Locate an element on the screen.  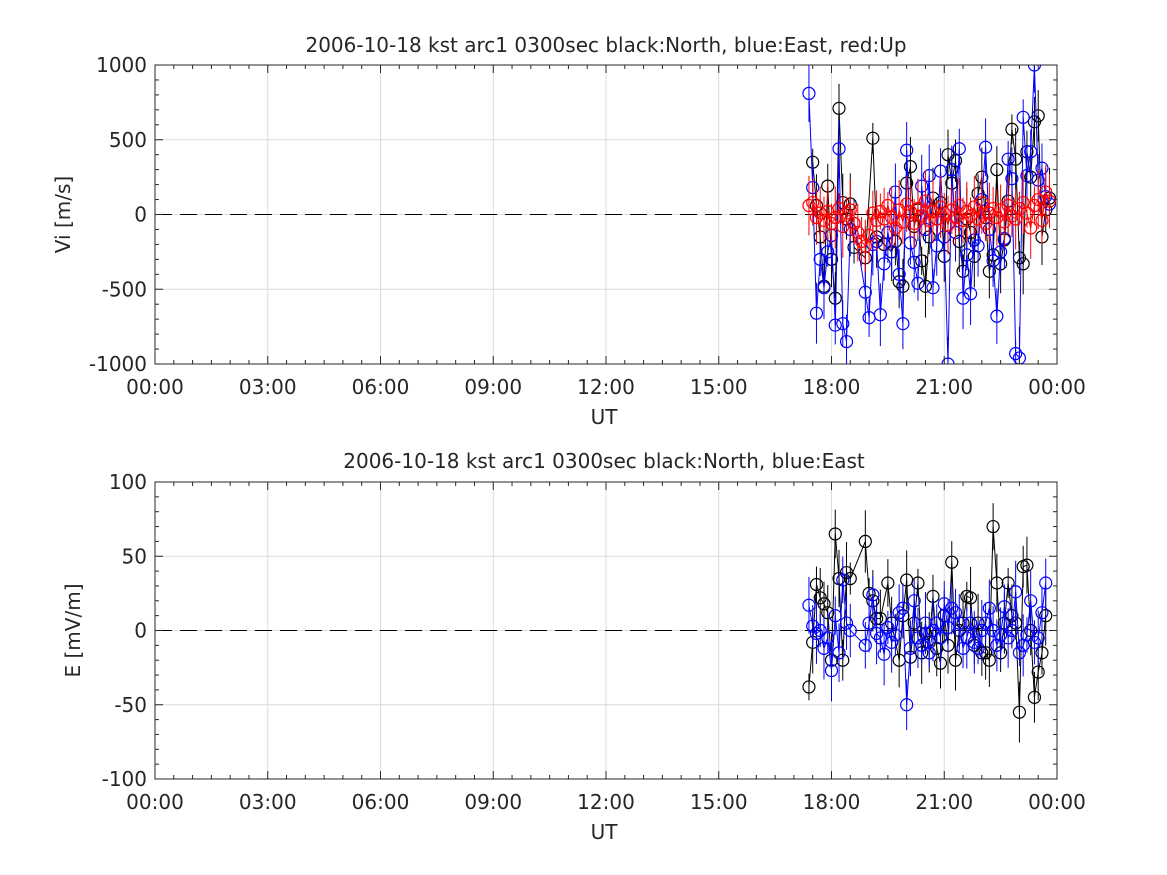
electric-field-x-tick-label: 06:00 is located at coordinates (381, 802).